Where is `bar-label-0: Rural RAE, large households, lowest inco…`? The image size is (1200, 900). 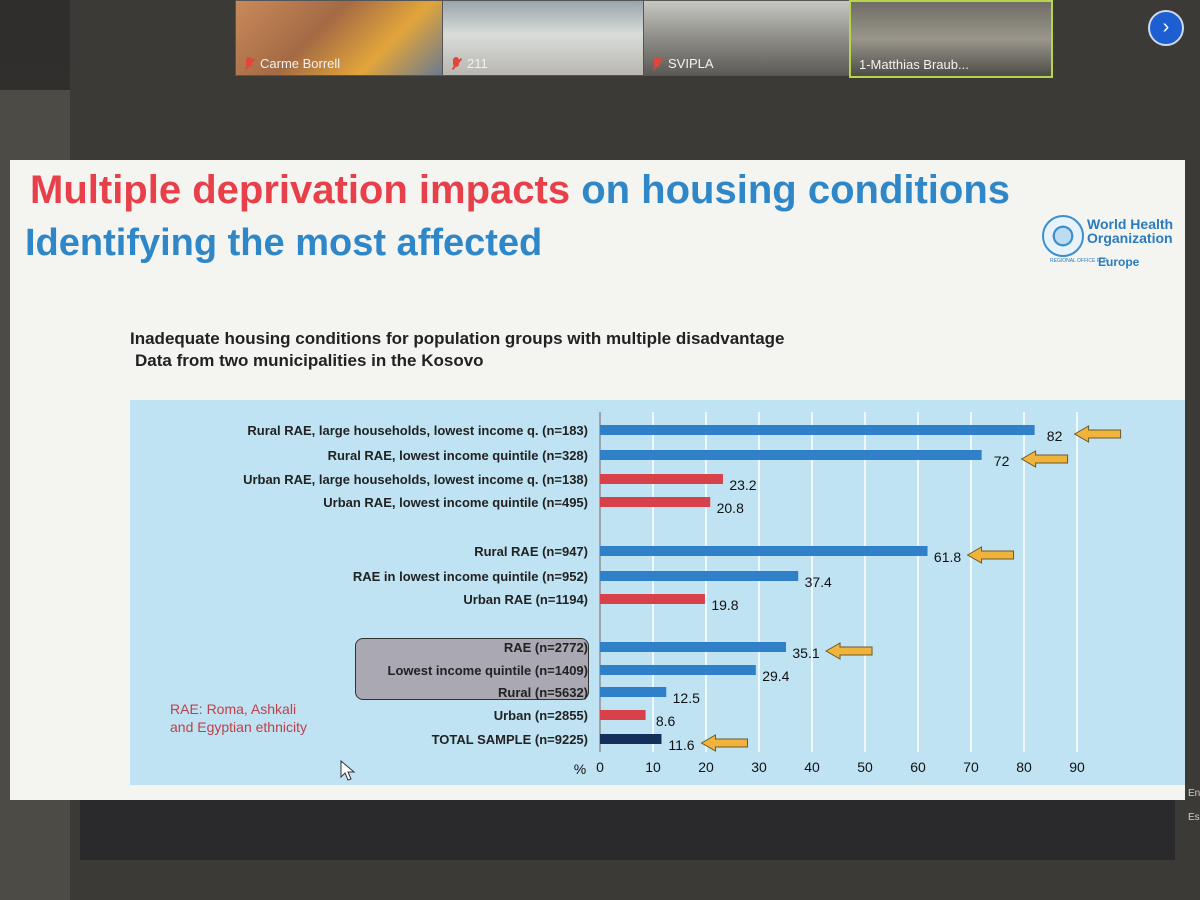 bar-label-0: Rural RAE, large households, lowest inco… is located at coordinates (417, 430).